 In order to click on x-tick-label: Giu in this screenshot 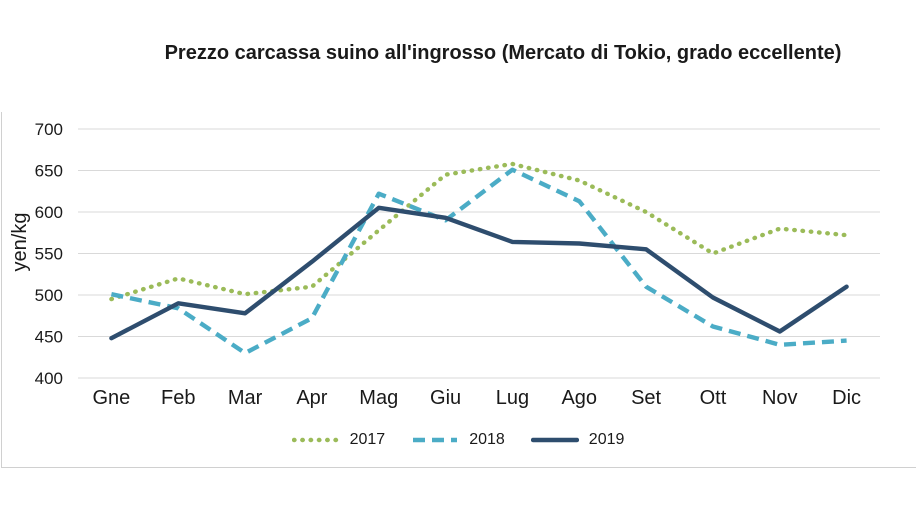, I will do `click(445, 398)`.